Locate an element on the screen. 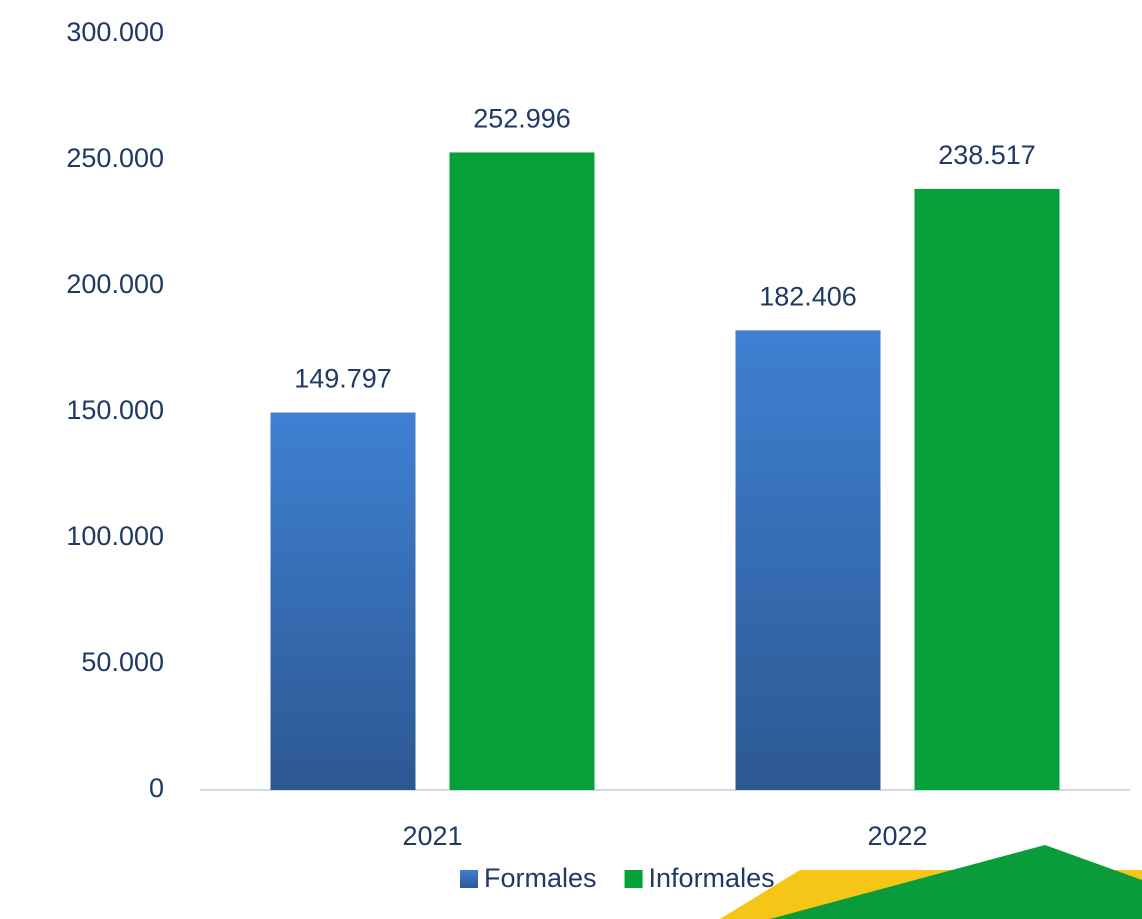  decoration is located at coordinates (956, 882).